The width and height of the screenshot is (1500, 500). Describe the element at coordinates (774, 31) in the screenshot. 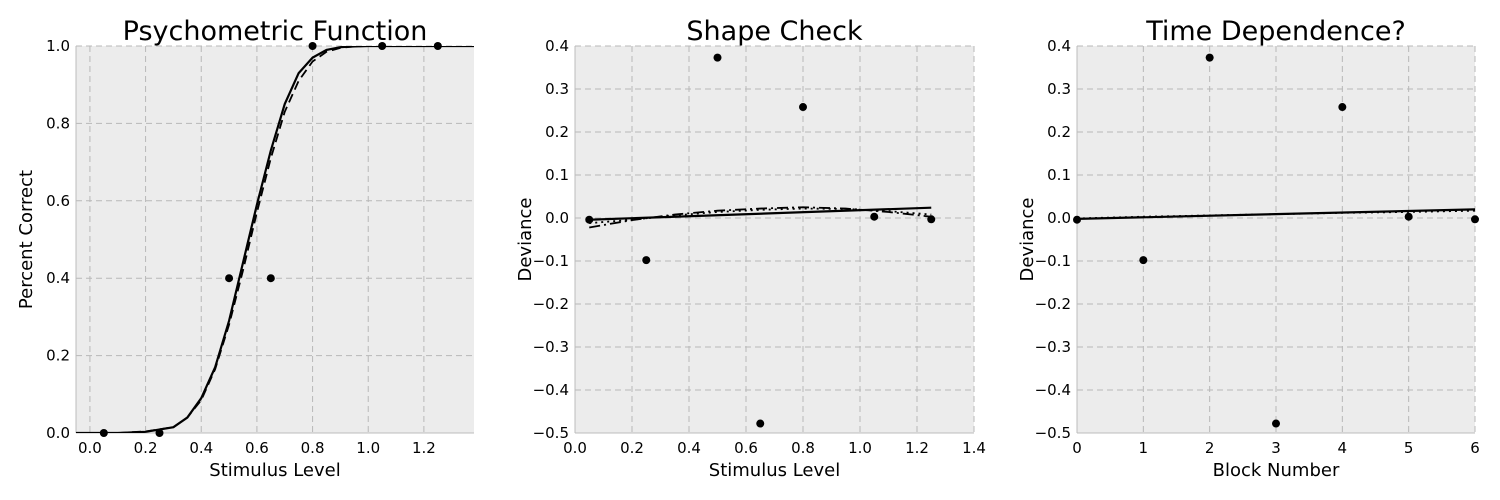

I see `chart-title: Shape Check` at that location.